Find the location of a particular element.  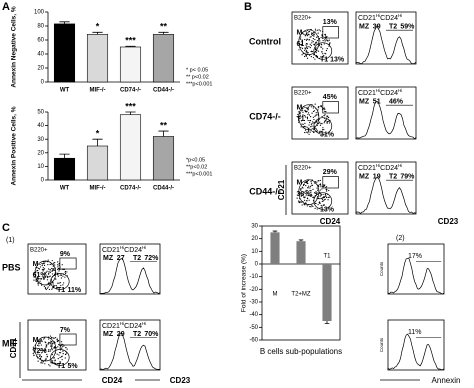

population-label: 39 is located at coordinates (377, 26).